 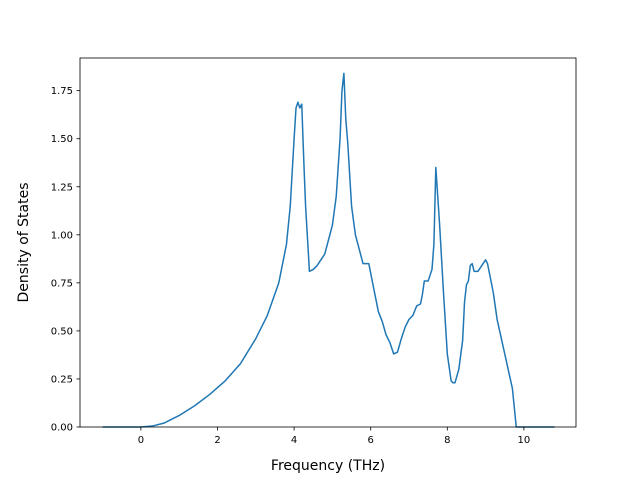 What do you see at coordinates (24, 243) in the screenshot?
I see `y-axis-label: Density of States` at bounding box center [24, 243].